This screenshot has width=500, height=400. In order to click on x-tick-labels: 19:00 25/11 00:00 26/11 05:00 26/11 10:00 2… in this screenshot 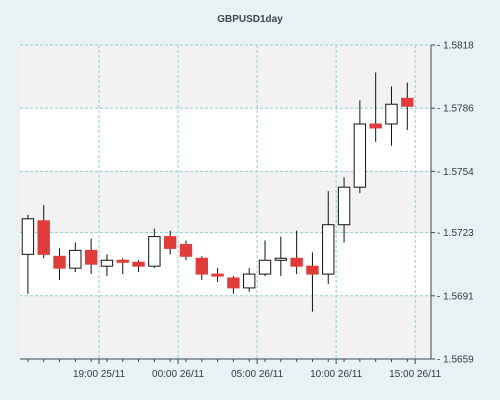, I will do `click(257, 374)`.